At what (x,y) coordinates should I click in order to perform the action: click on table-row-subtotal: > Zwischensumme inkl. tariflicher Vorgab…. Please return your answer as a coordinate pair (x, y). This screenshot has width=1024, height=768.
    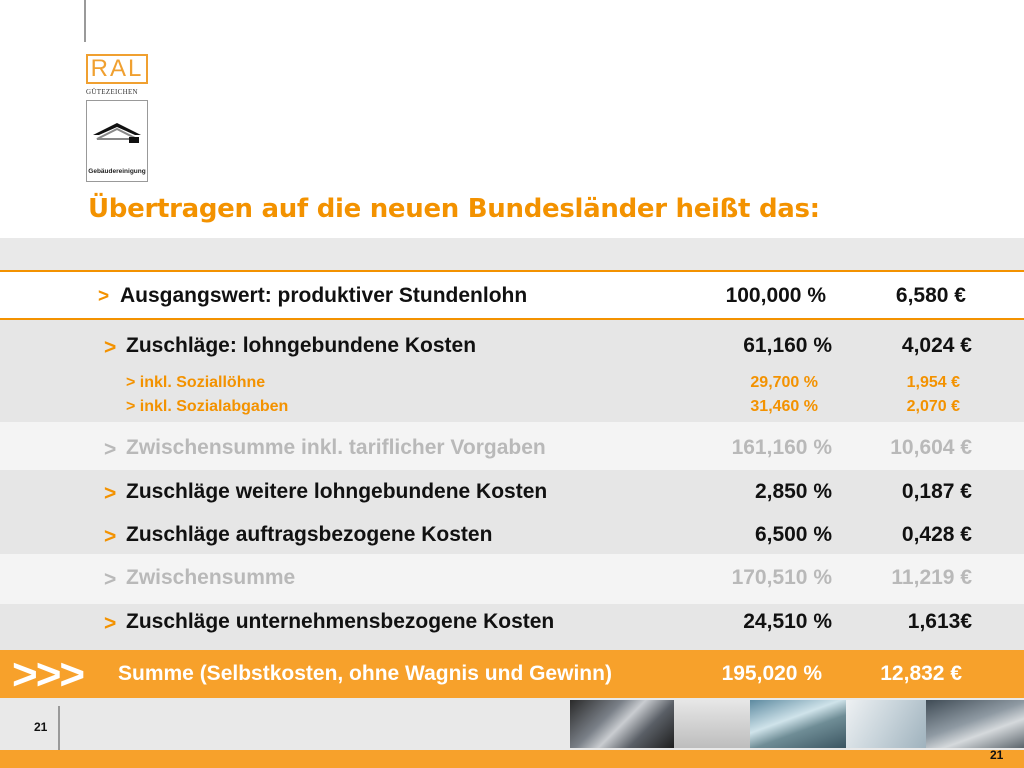
    Looking at the image, I should click on (512, 454).